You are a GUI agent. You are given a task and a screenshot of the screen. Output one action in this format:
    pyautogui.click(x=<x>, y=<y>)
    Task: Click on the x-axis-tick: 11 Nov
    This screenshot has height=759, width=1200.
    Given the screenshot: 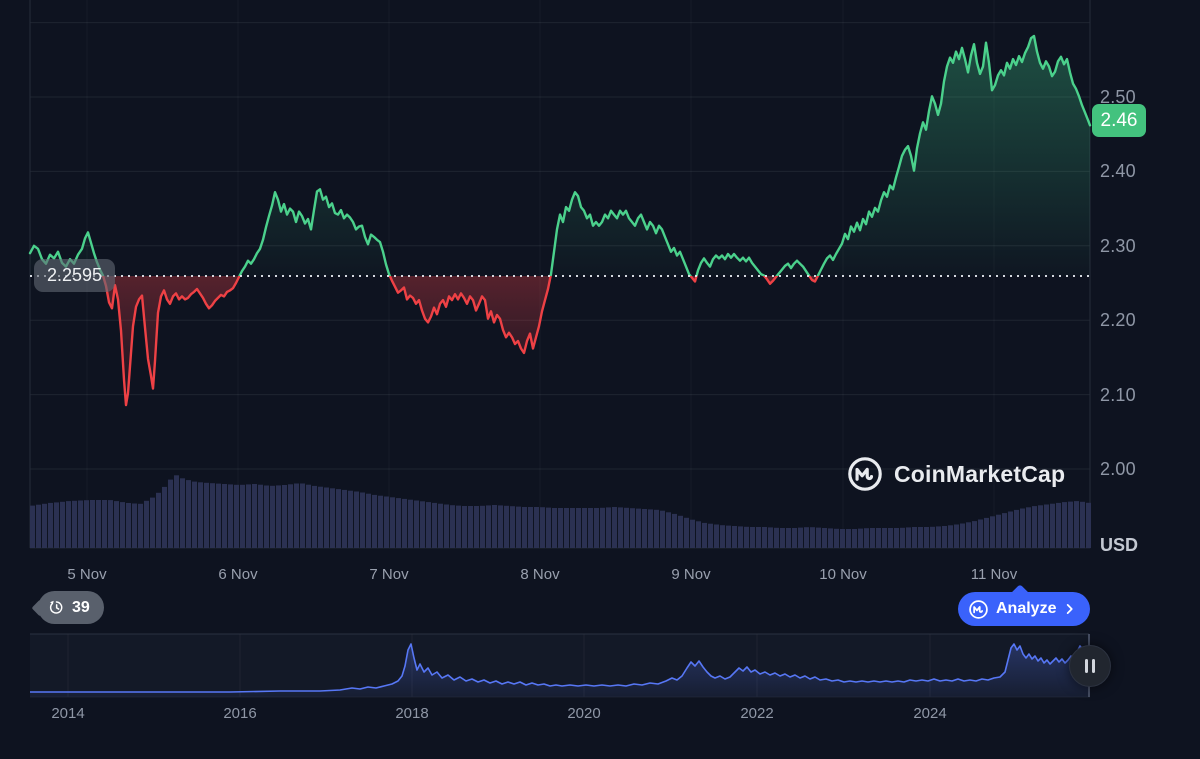 What is the action you would take?
    pyautogui.click(x=994, y=574)
    